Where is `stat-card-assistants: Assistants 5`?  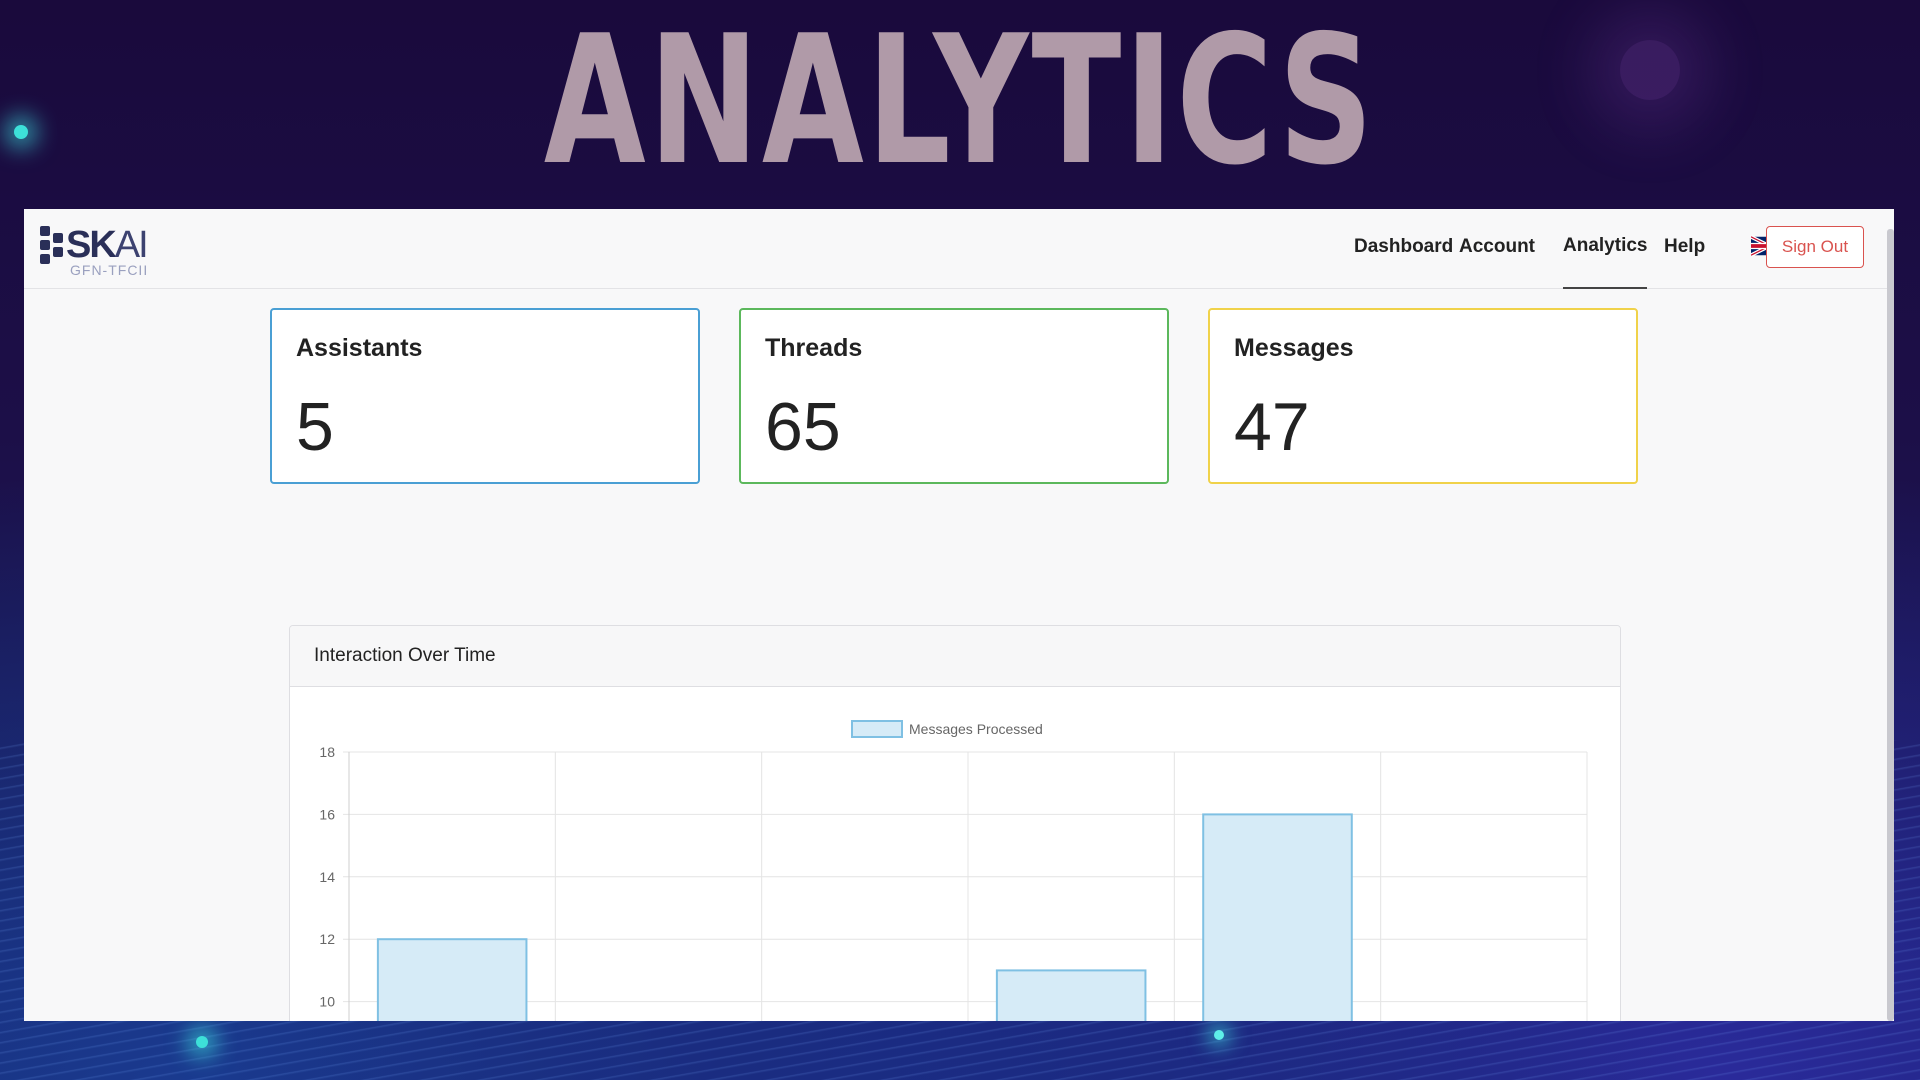 stat-card-assistants: Assistants 5 is located at coordinates (485, 396).